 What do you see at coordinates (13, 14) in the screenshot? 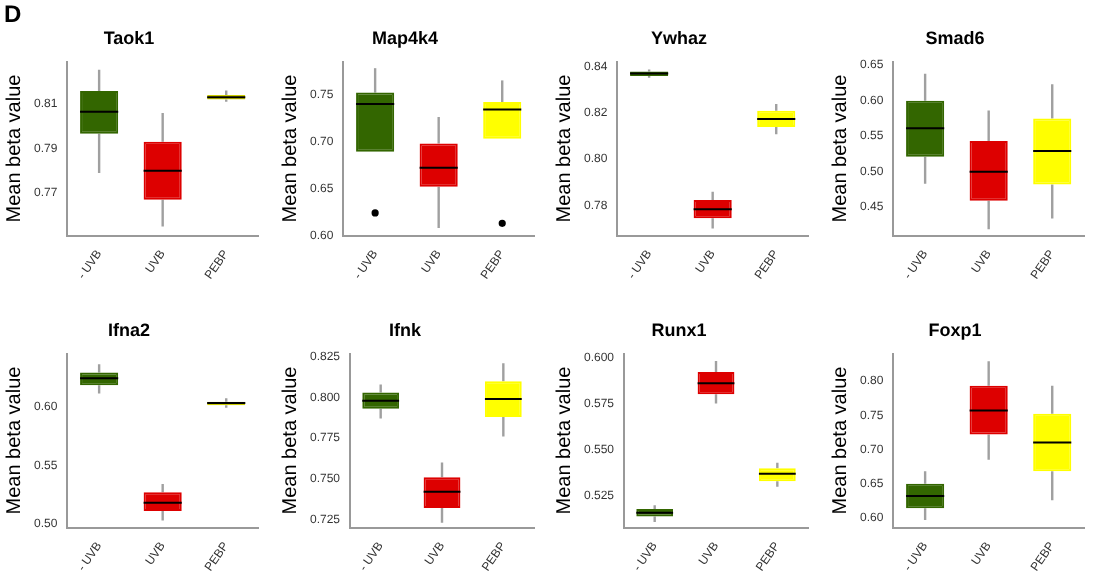
I see `text: D` at bounding box center [13, 14].